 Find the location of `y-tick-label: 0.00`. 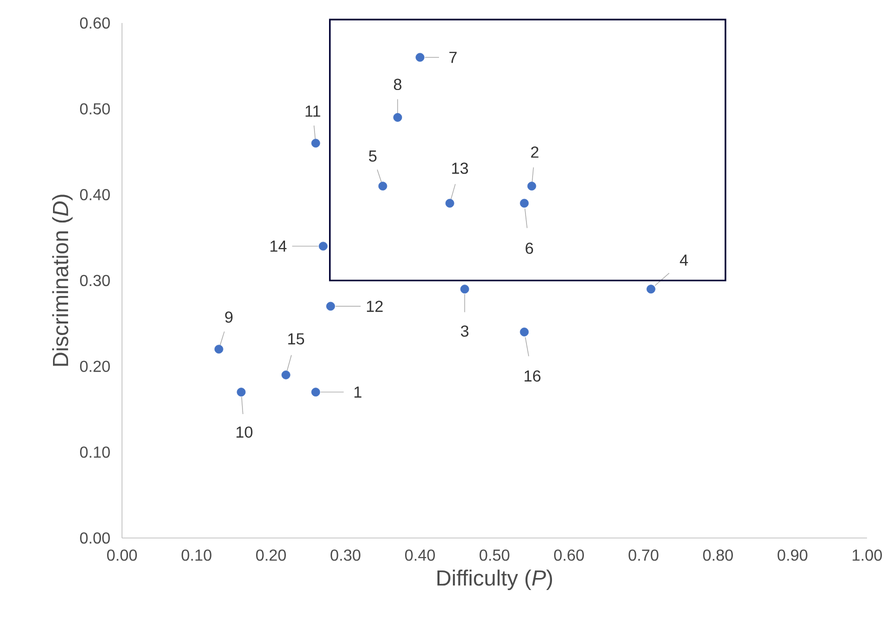

y-tick-label: 0.00 is located at coordinates (95, 538).